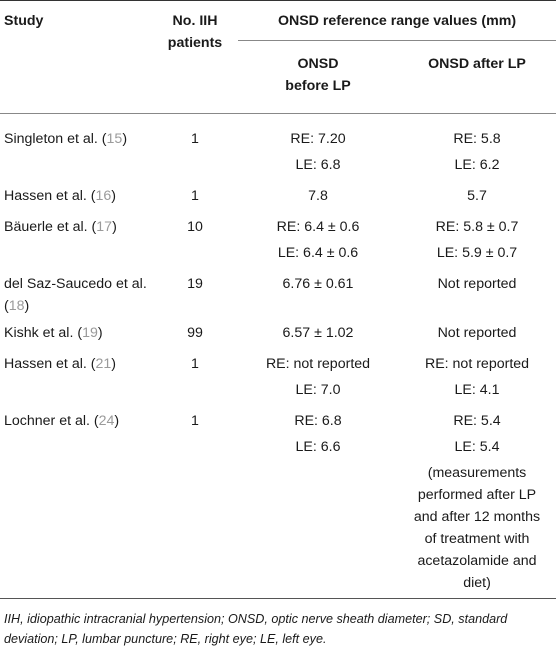 The image size is (556, 649). What do you see at coordinates (477, 165) in the screenshot?
I see `after-value: LE: 6.2` at bounding box center [477, 165].